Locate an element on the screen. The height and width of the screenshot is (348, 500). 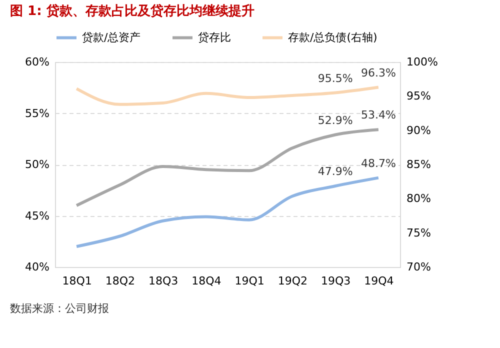
y2-tick-label: 90% is located at coordinates (418, 130).